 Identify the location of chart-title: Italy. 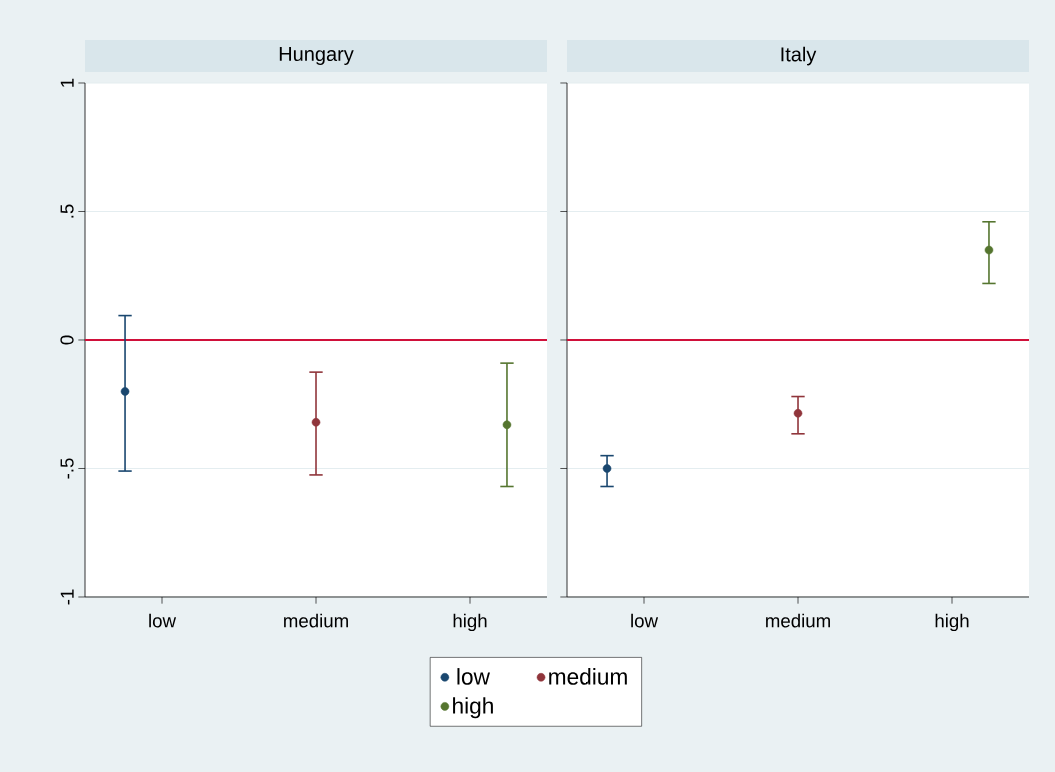
(799, 56).